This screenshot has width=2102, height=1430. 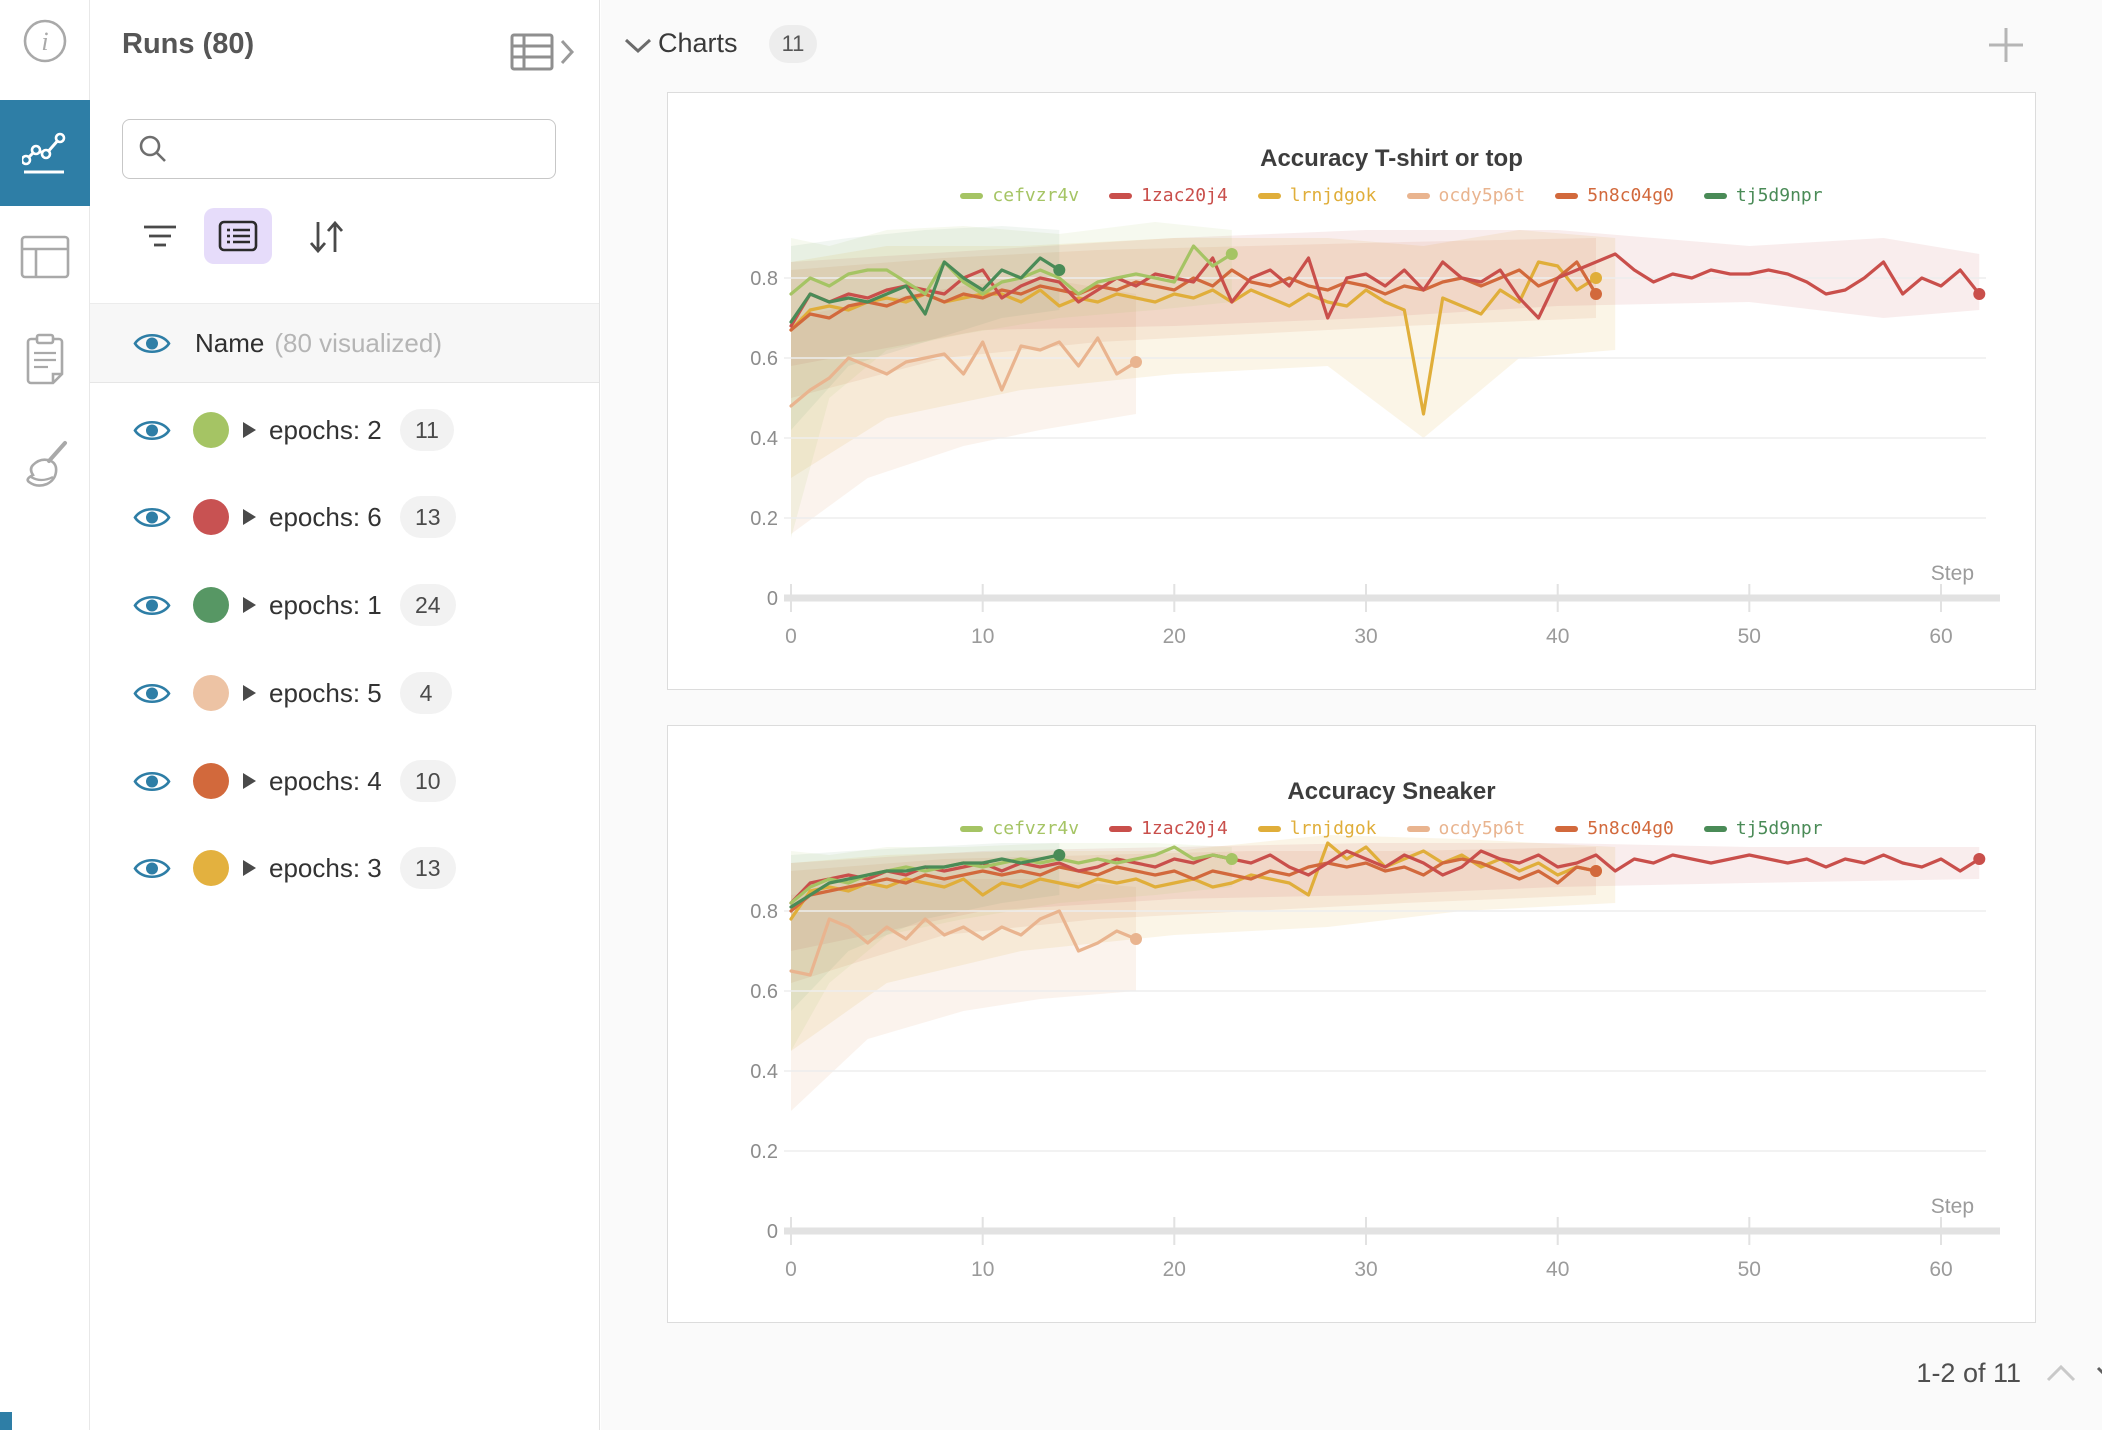 What do you see at coordinates (325, 780) in the screenshot?
I see `run-group-label: epochs: 4` at bounding box center [325, 780].